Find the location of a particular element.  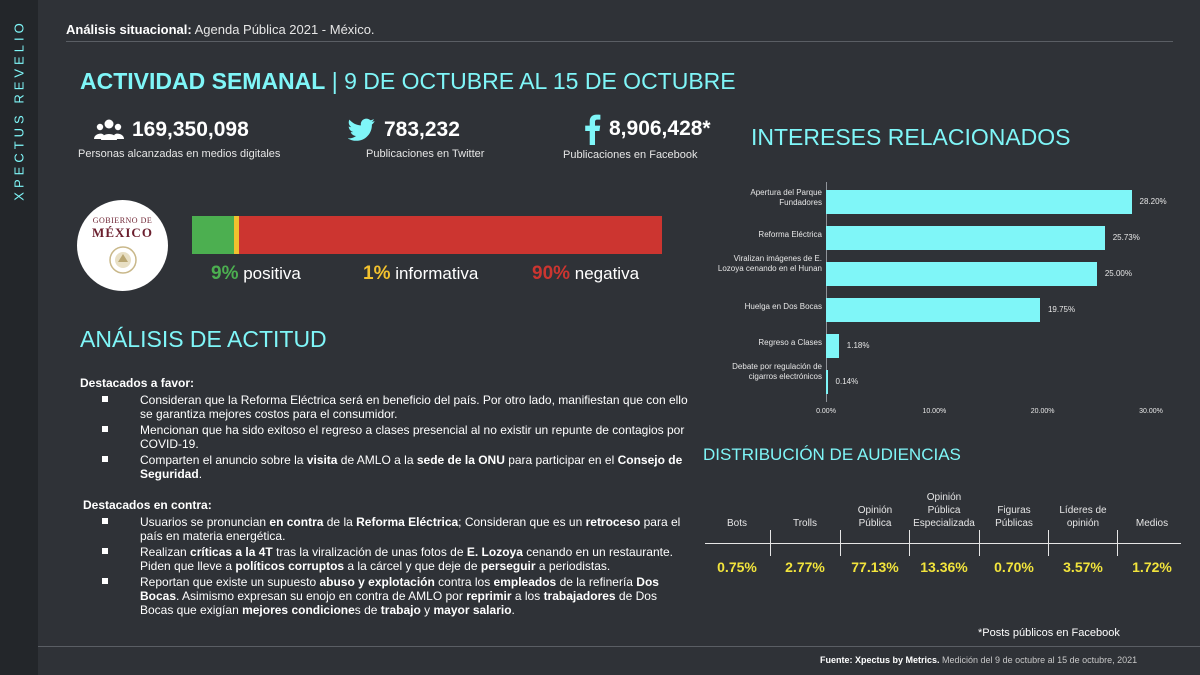

stat-twitter: 783,232 Publicaciones en Twitter is located at coordinates (416, 139).